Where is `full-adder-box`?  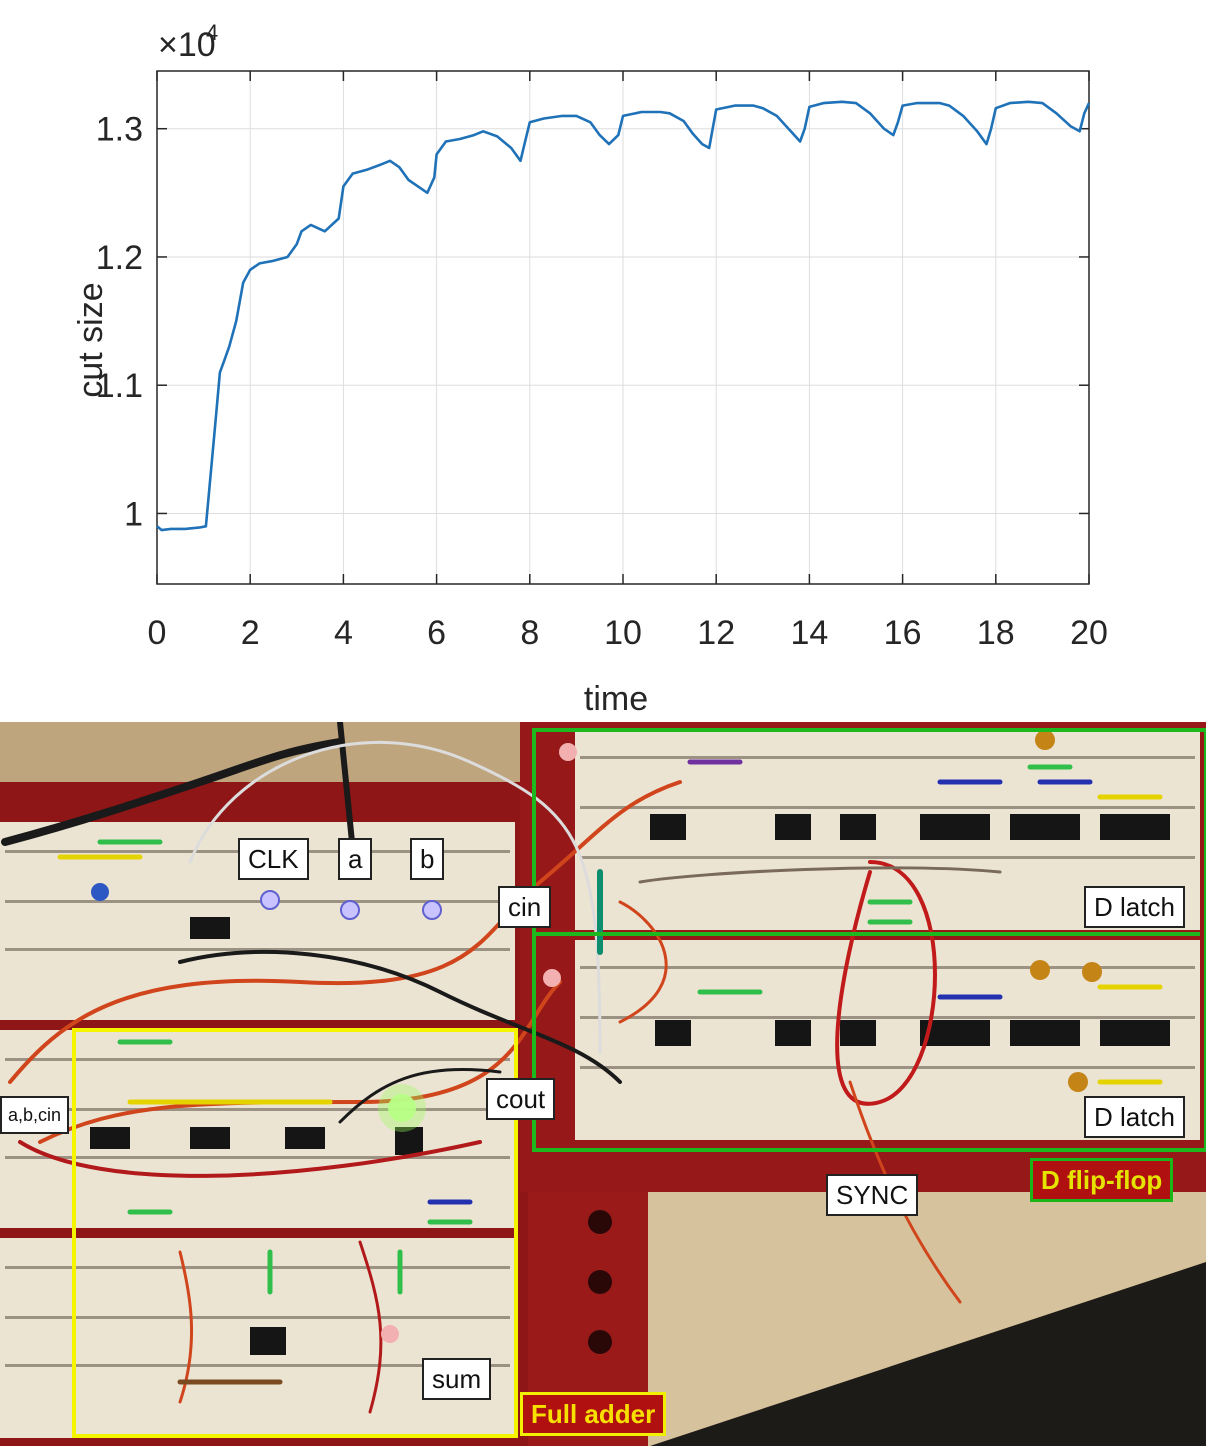 full-adder-box is located at coordinates (295, 1233).